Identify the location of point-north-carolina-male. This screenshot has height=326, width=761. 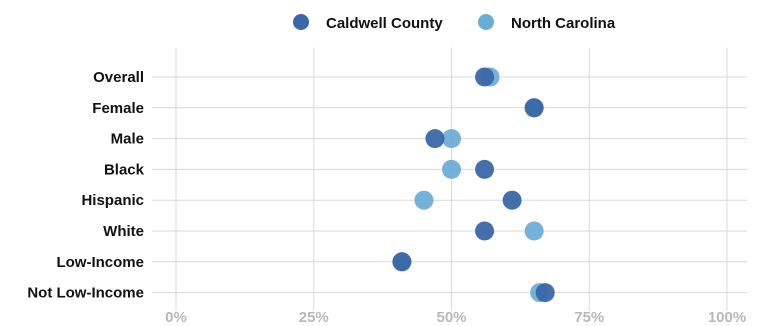
(451, 139).